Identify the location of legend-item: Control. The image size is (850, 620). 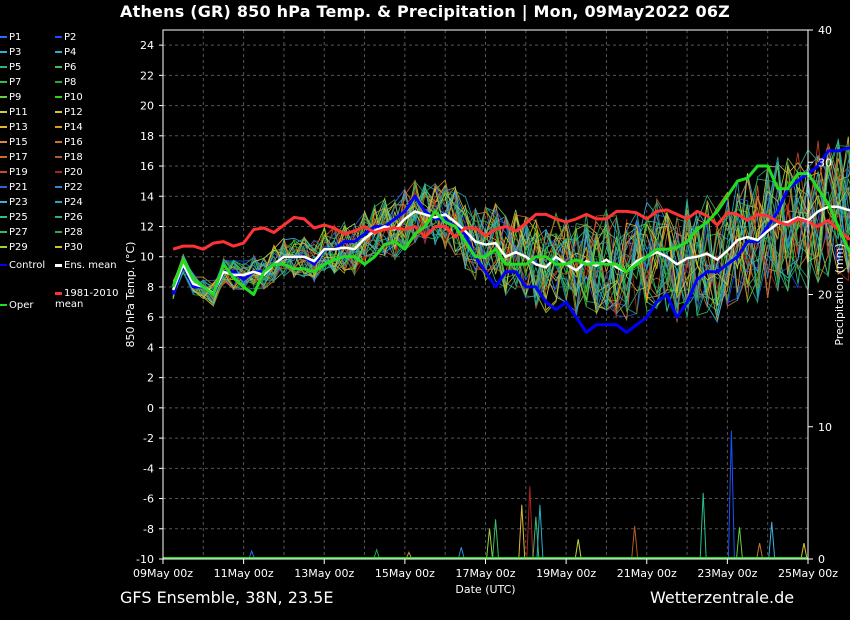
(22, 265).